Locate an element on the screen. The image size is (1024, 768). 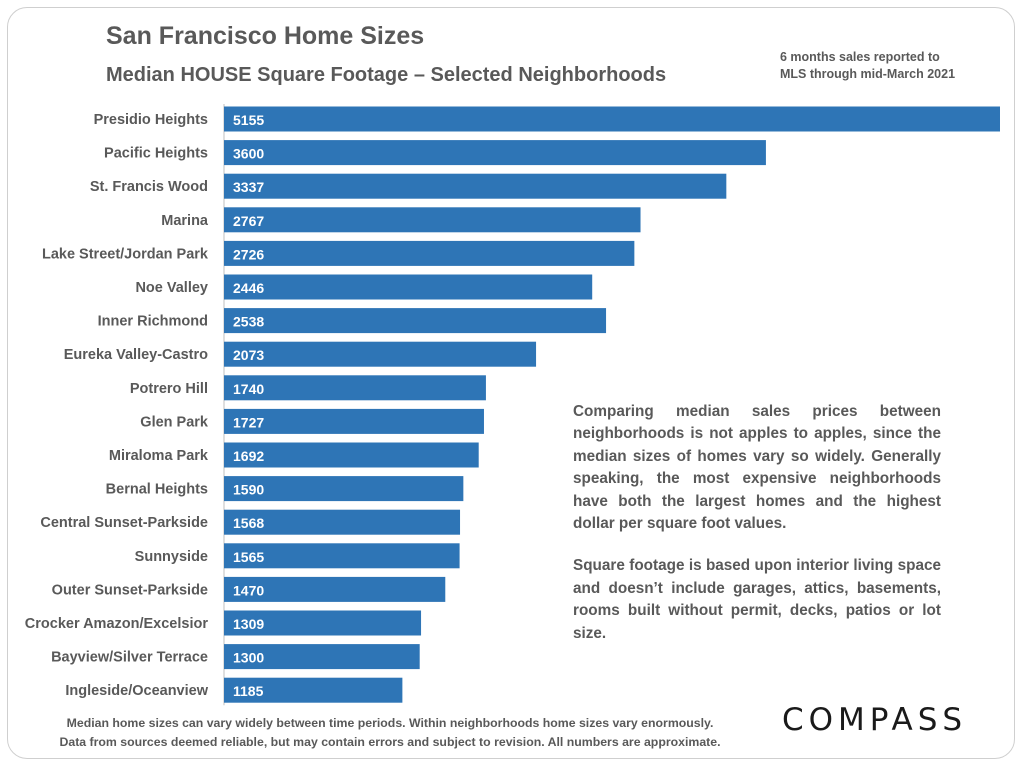
data-label: 1568 is located at coordinates (248, 523).